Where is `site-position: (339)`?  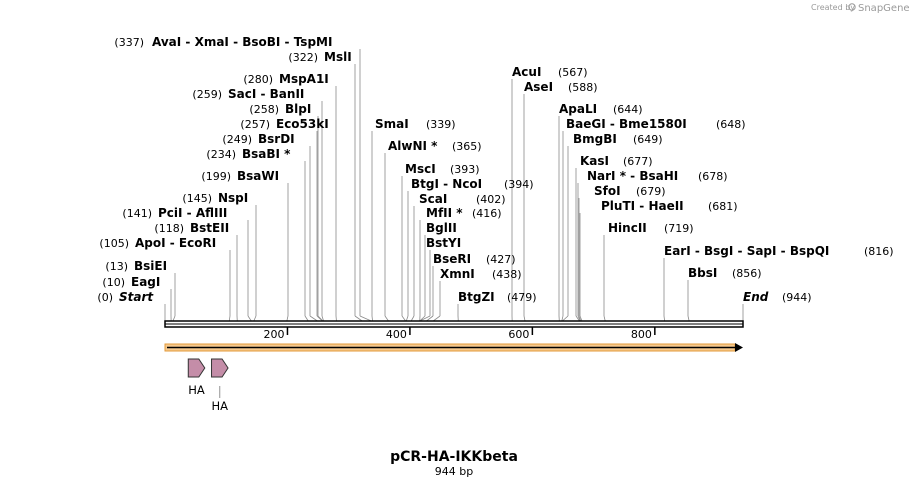
site-position: (339) is located at coordinates (441, 124).